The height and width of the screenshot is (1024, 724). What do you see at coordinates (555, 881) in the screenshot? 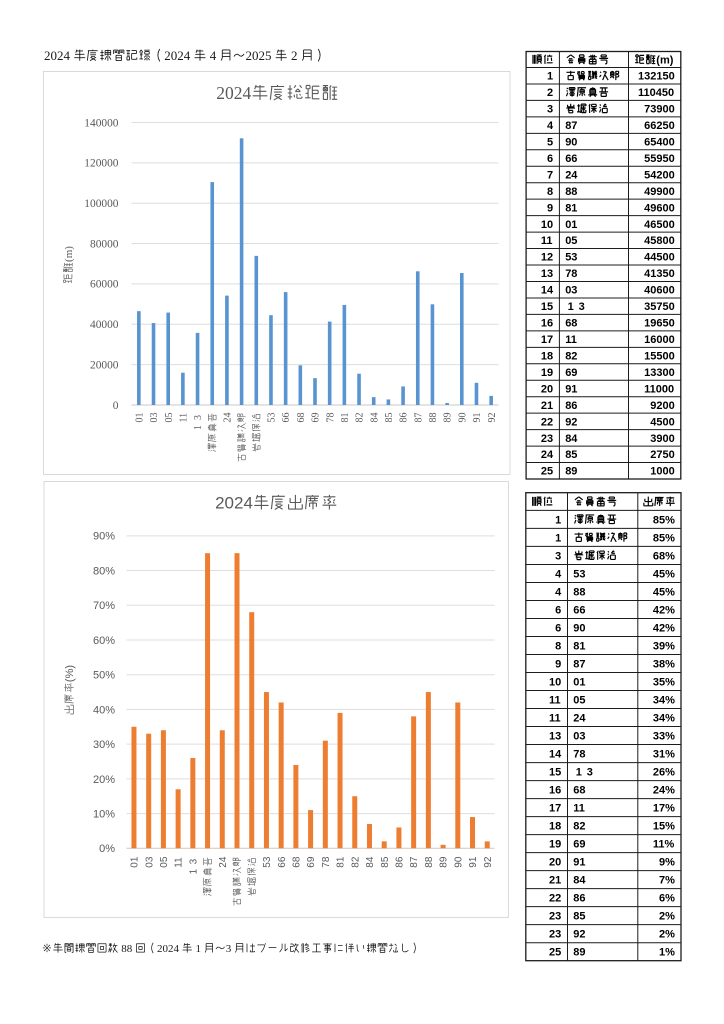
I see `svg-text: 21` at bounding box center [555, 881].